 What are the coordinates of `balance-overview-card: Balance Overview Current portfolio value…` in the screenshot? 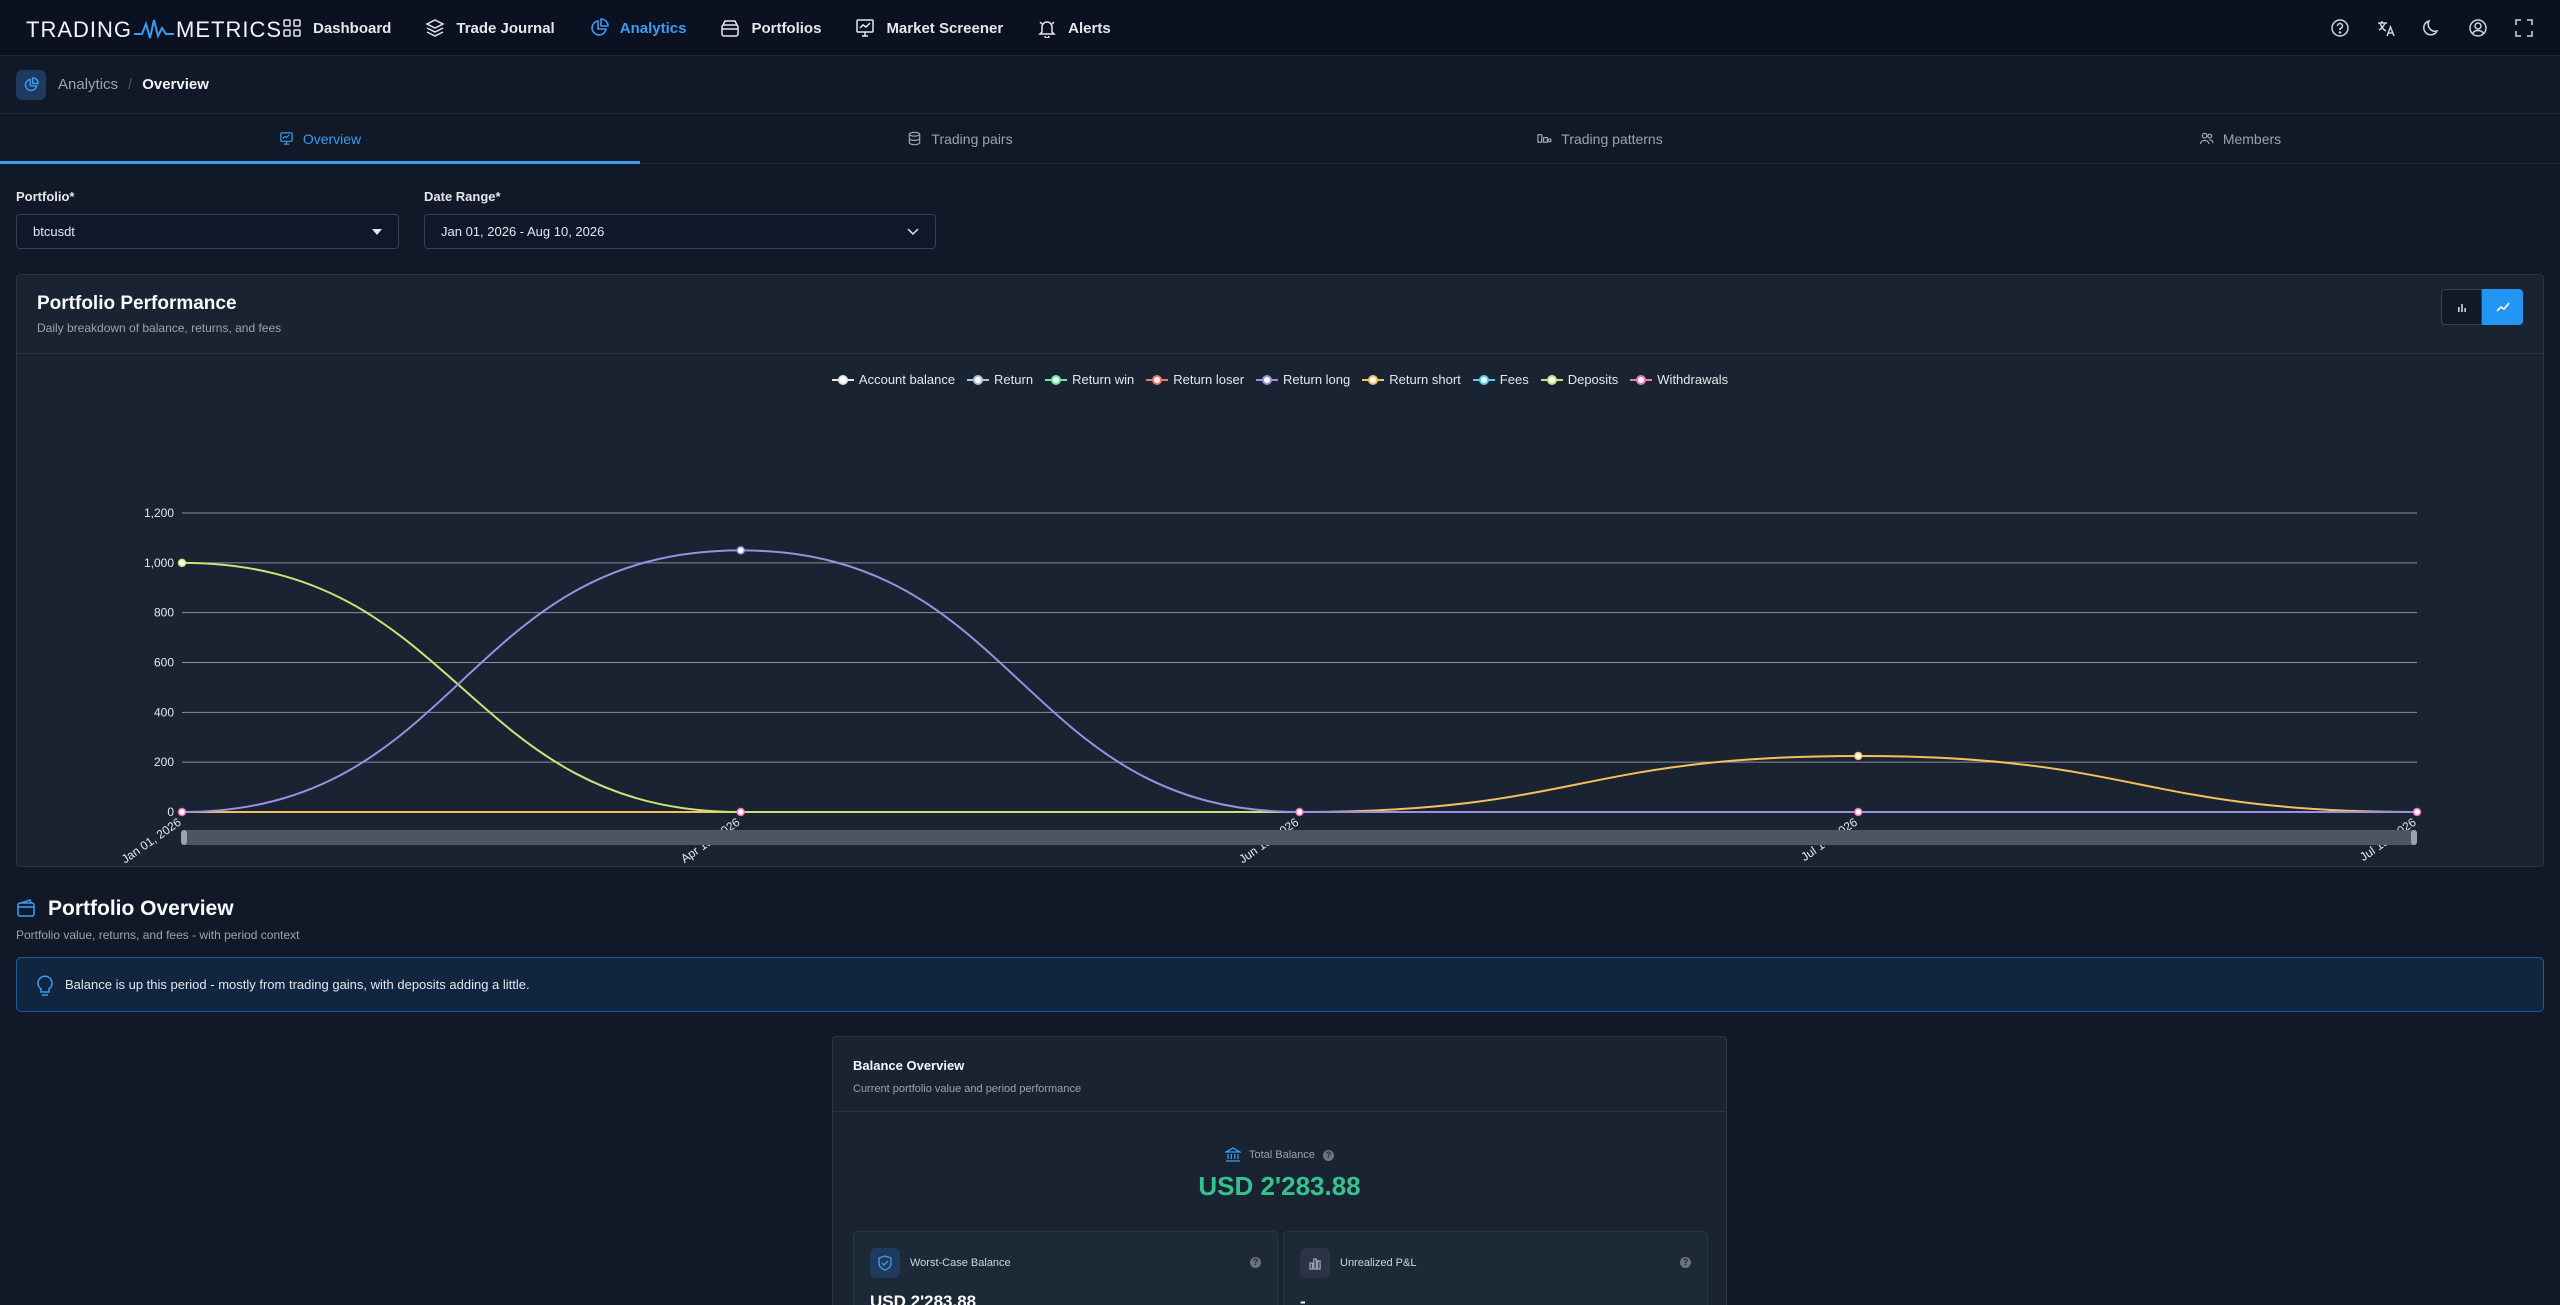 It's located at (1279, 1170).